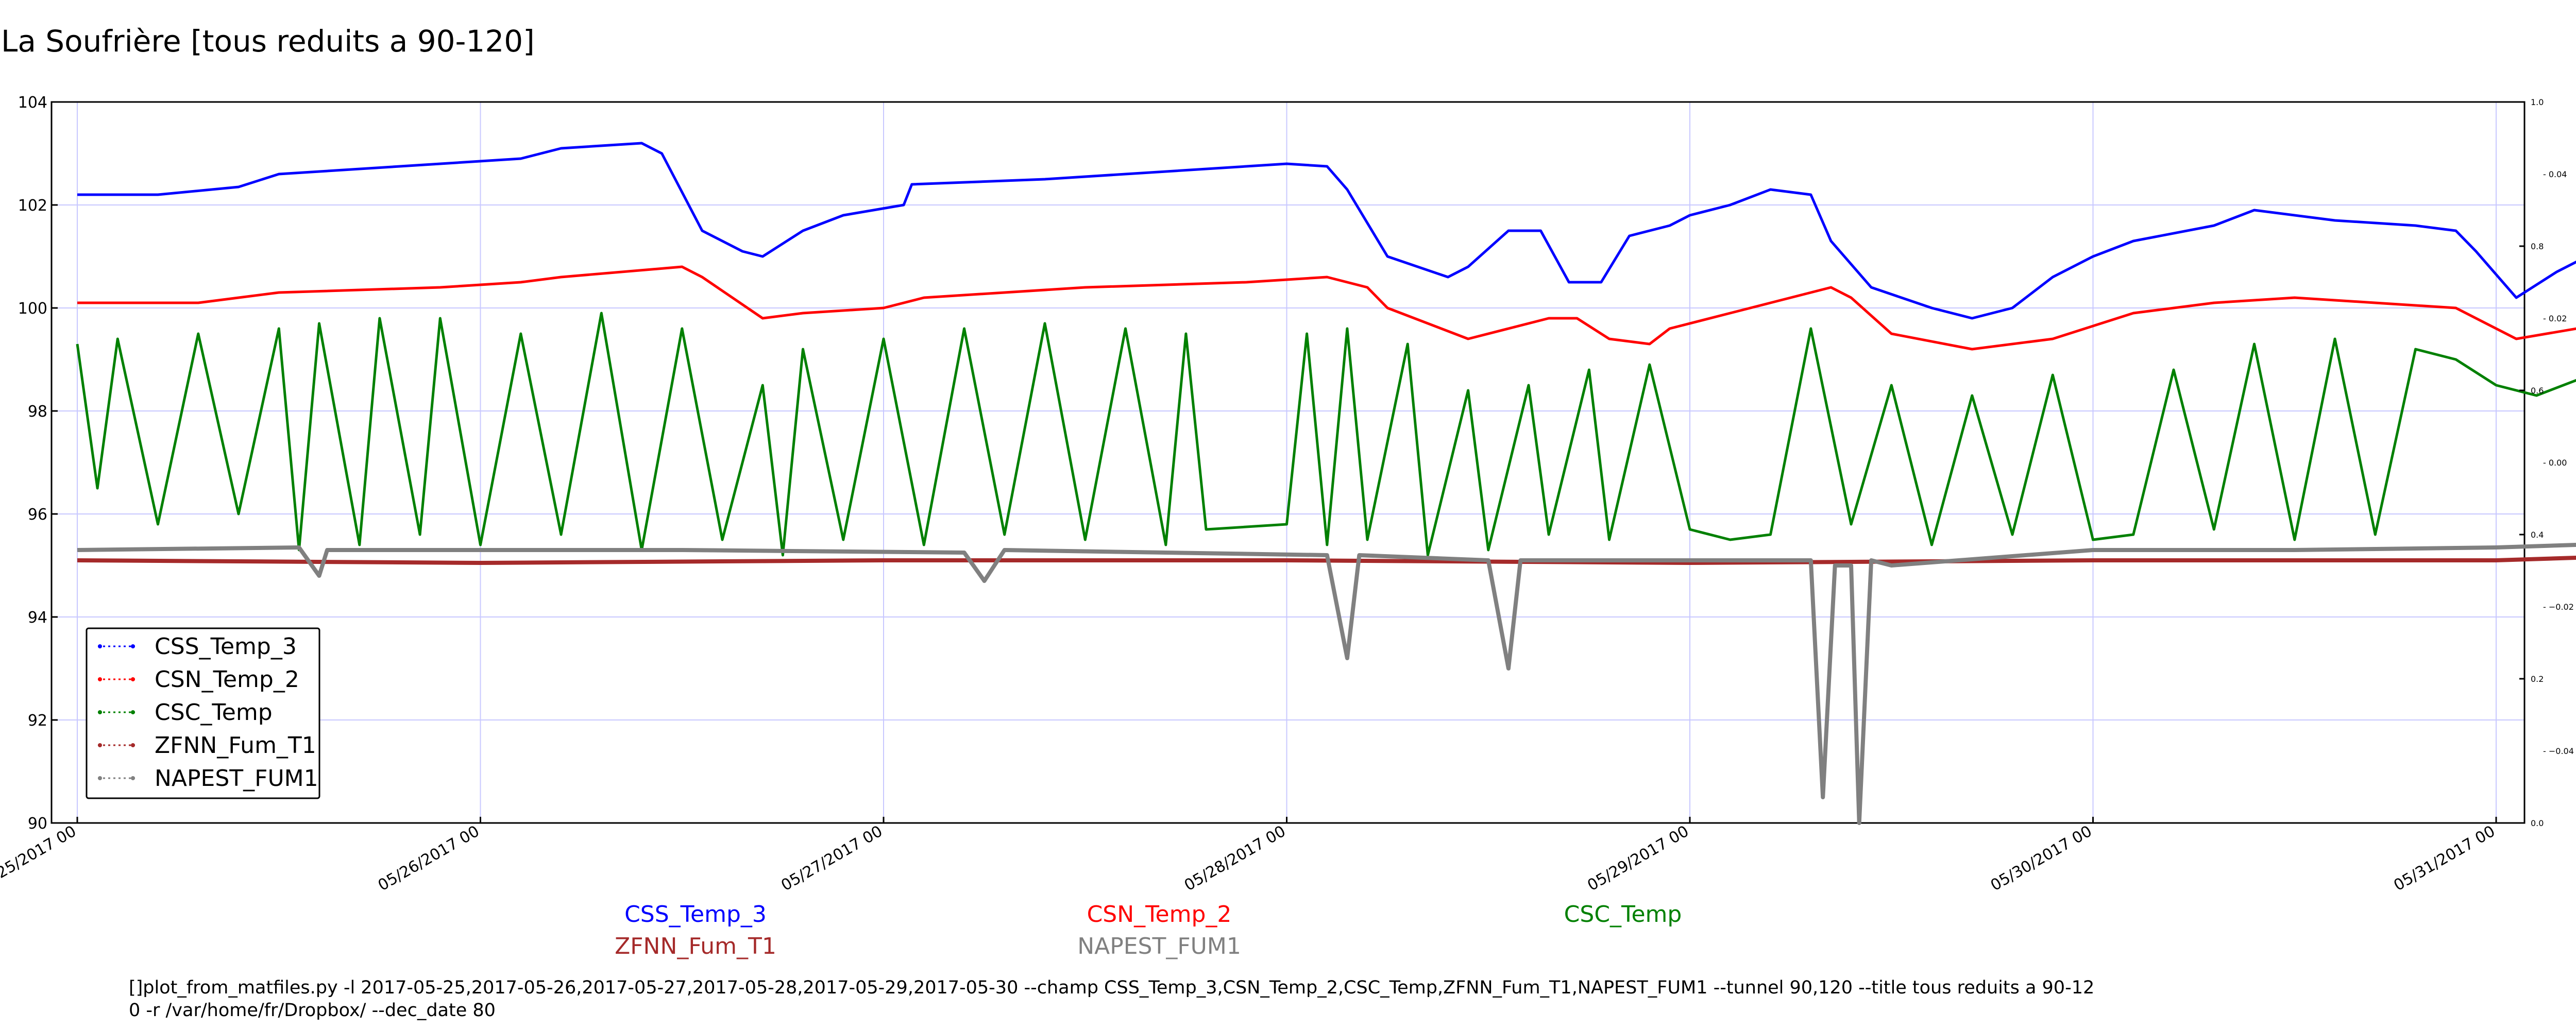 The height and width of the screenshot is (1030, 2576). Describe the element at coordinates (1235, 859) in the screenshot. I see `x-tick-label: 05/28/2017 00` at that location.